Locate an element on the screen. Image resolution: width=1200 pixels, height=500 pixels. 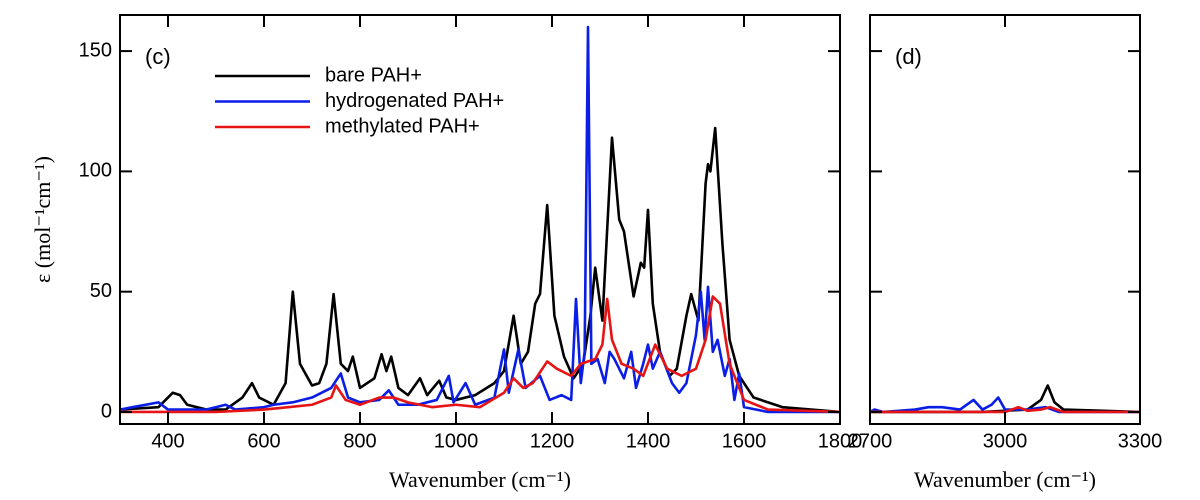
x-tick-label: 600 is located at coordinates (263, 441).